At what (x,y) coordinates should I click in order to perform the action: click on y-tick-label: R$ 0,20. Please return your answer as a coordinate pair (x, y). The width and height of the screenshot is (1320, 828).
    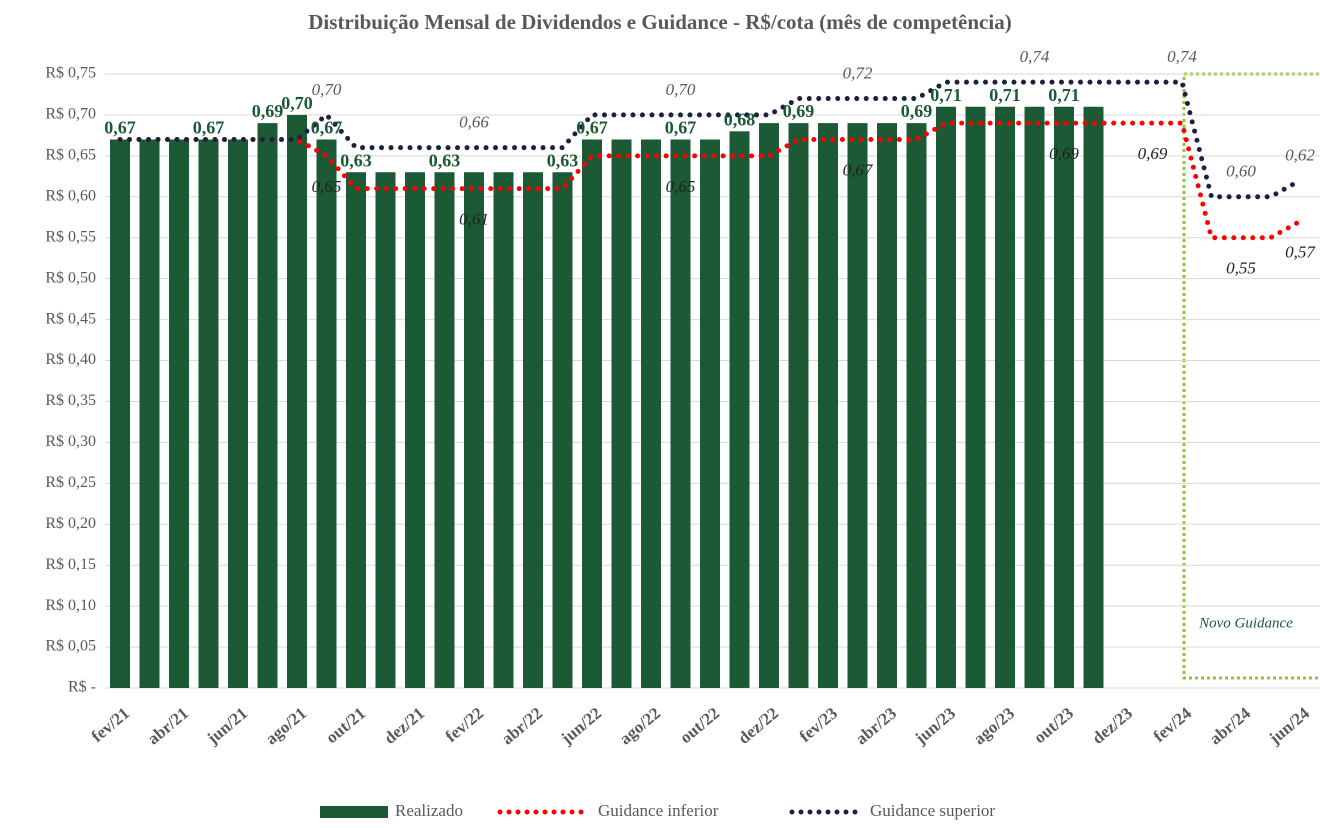
    Looking at the image, I should click on (70, 523).